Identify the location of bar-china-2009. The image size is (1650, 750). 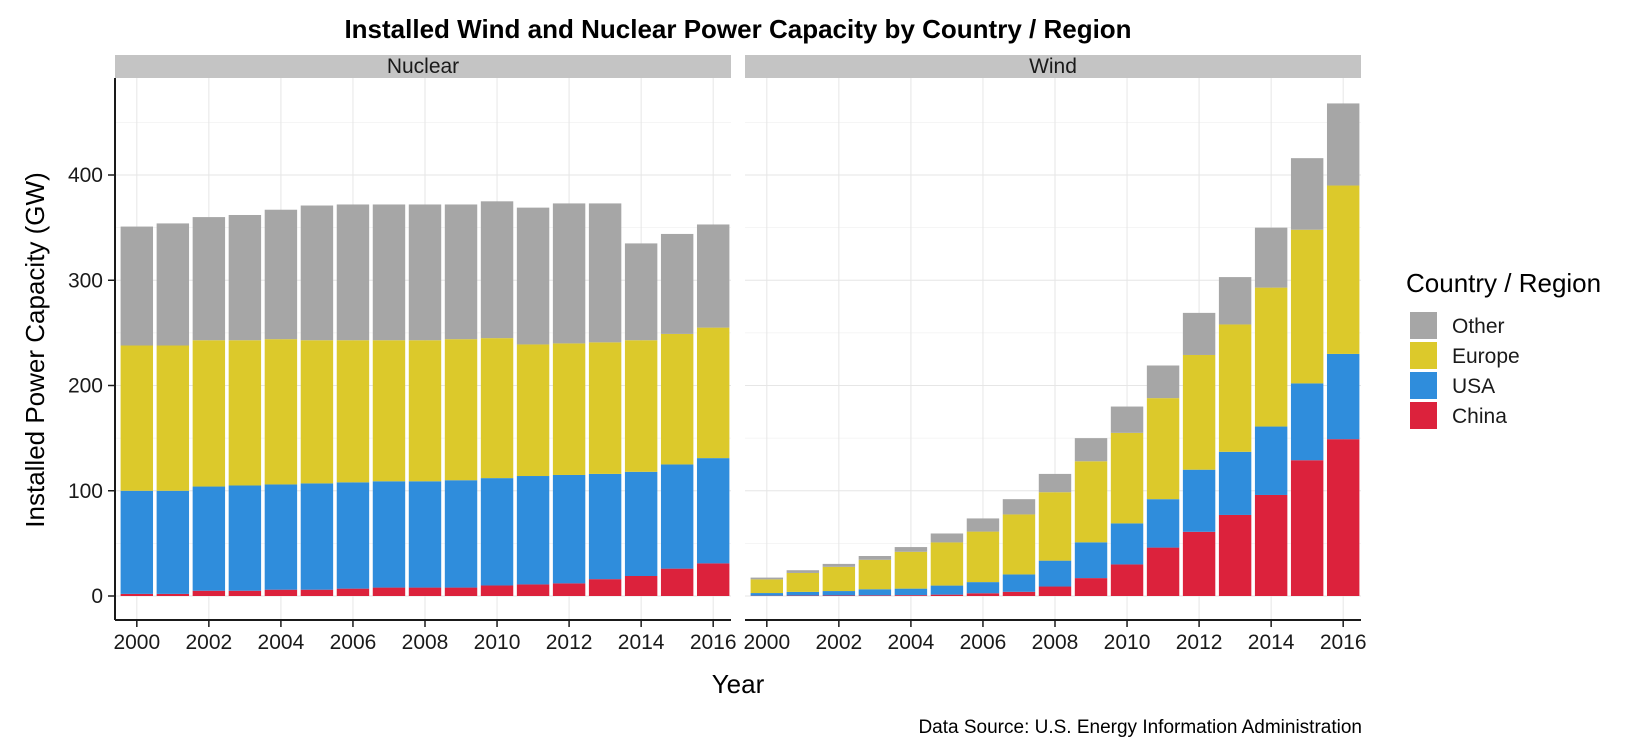
(461, 591).